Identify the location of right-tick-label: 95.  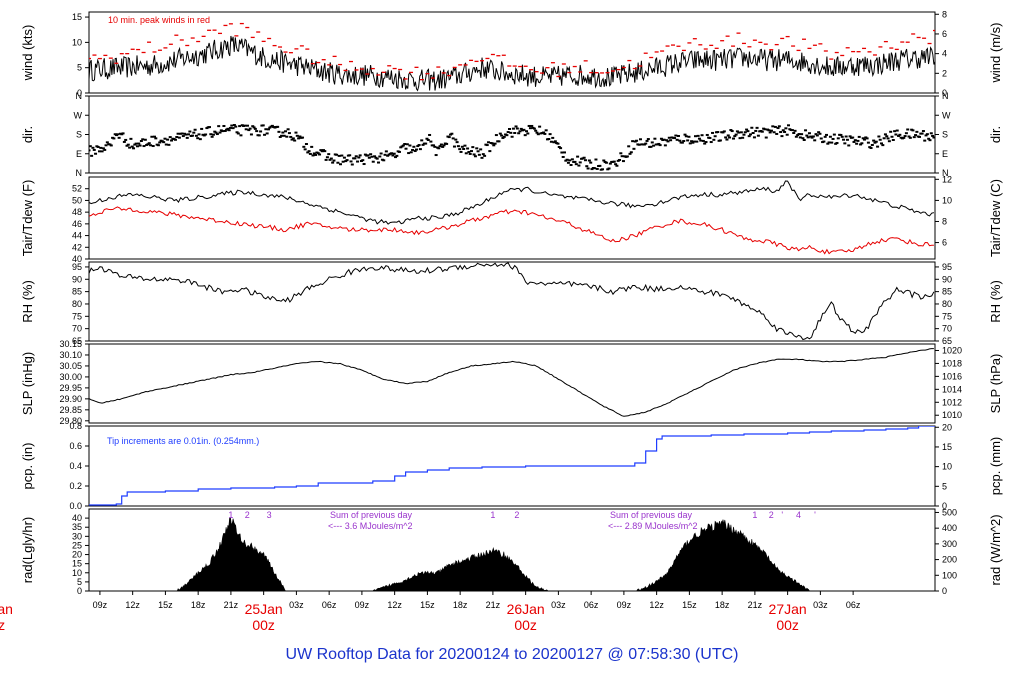
(947, 267).